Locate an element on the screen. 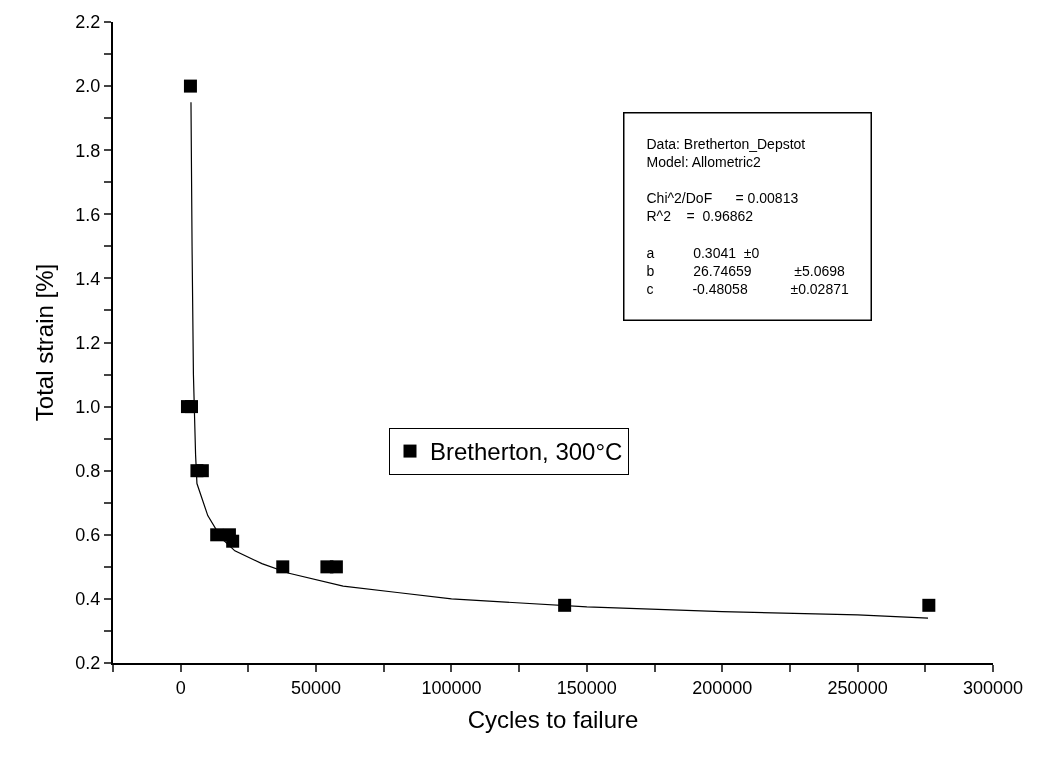 The width and height of the screenshot is (1038, 769). y-tick-label: 0.8 is located at coordinates (88, 471).